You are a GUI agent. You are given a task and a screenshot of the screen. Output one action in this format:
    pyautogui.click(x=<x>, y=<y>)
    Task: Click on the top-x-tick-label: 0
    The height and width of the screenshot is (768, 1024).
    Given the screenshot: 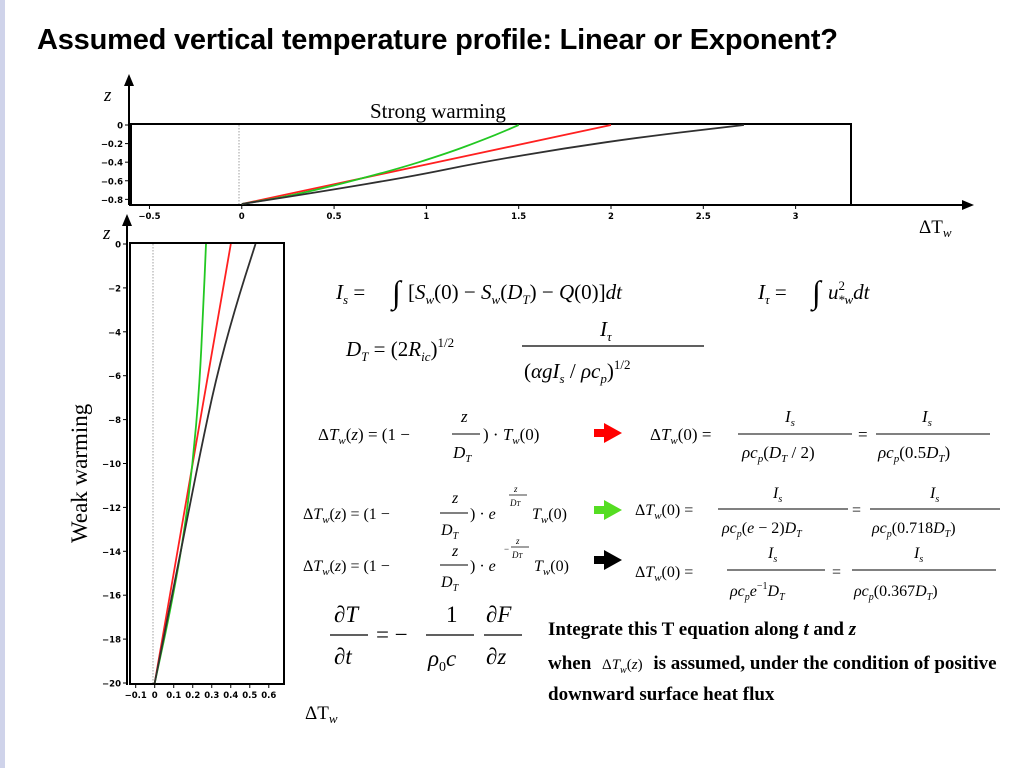 What is the action you would take?
    pyautogui.click(x=242, y=217)
    